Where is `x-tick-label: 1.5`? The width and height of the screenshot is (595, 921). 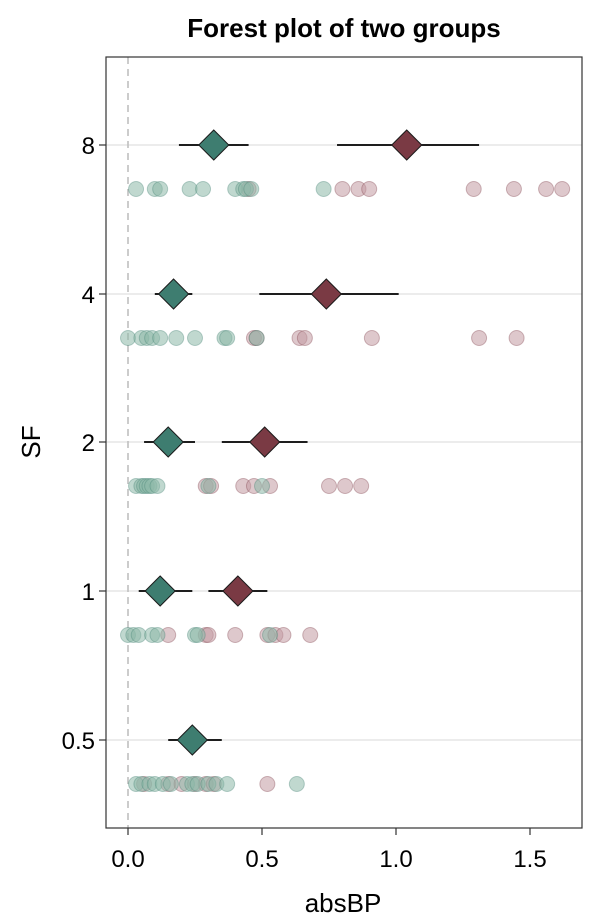
x-tick-label: 1.5 is located at coordinates (529, 859).